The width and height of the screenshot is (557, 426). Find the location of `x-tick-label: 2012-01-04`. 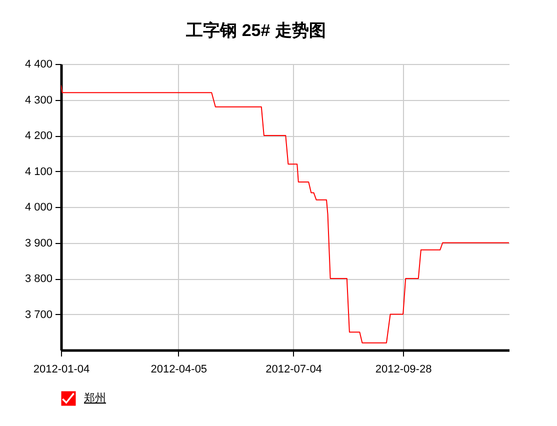

x-tick-label: 2012-01-04 is located at coordinates (61, 370).